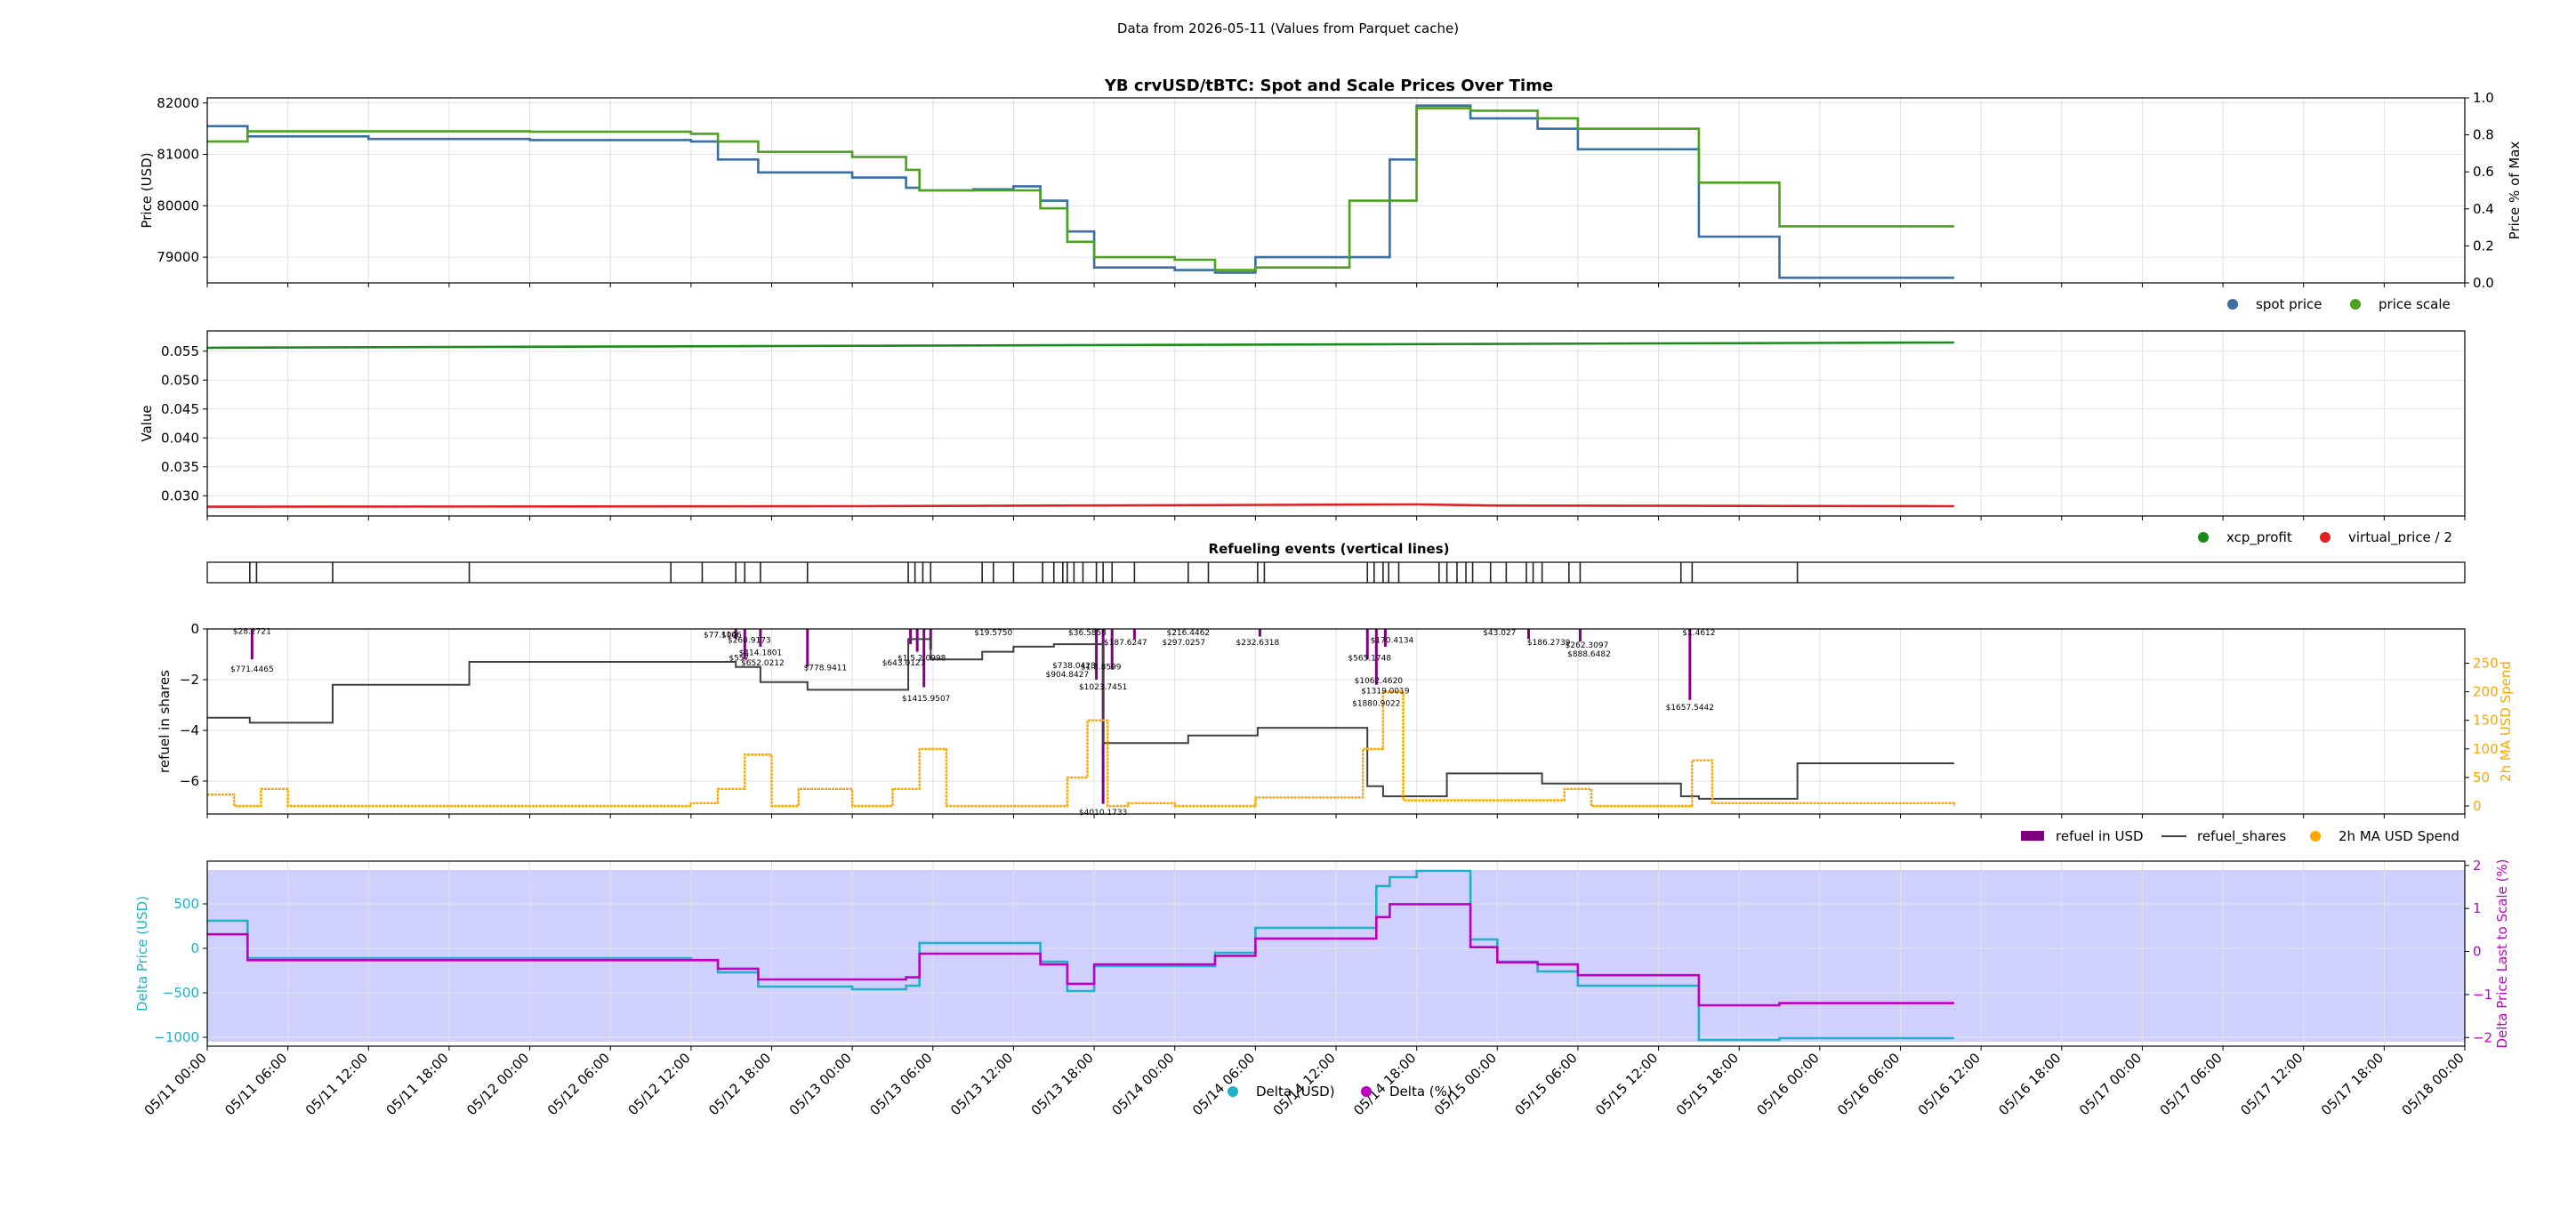 The image size is (2576, 1225). I want to click on legend-spot-price-label: spot price, so click(2289, 304).